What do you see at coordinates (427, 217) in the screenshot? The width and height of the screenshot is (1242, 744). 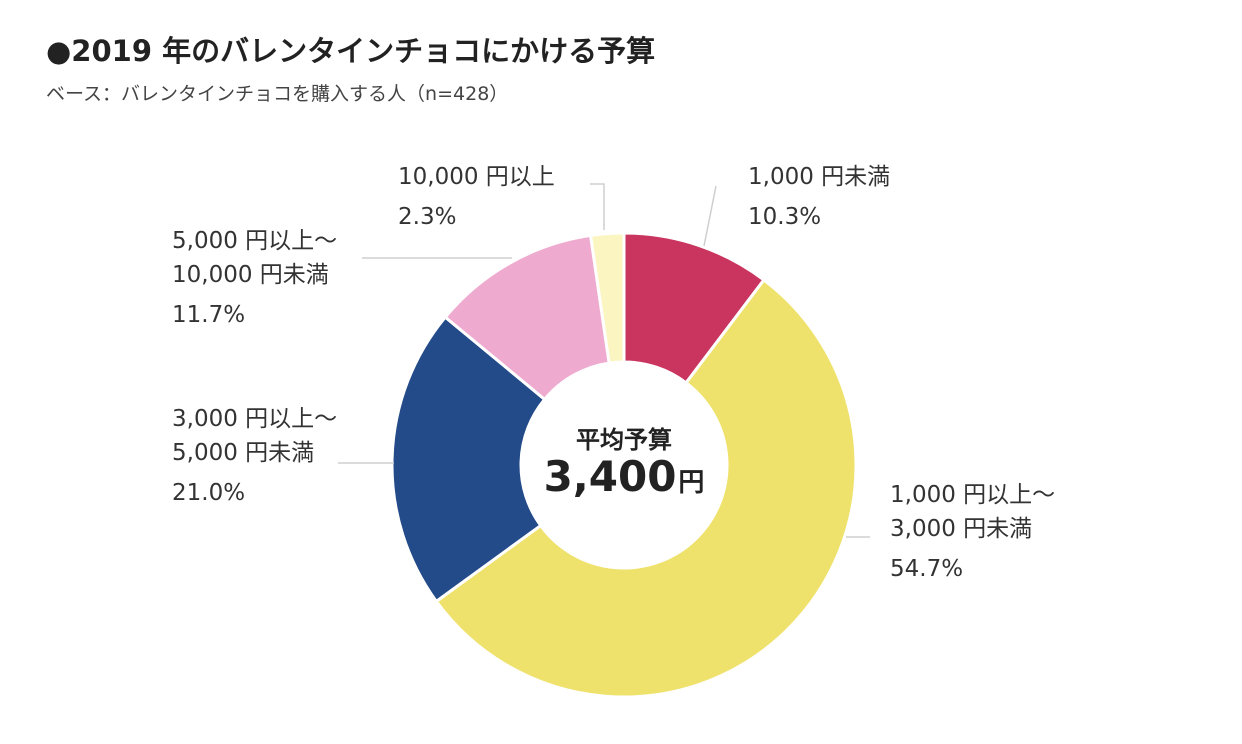 I see `slice-value: 2.3%` at bounding box center [427, 217].